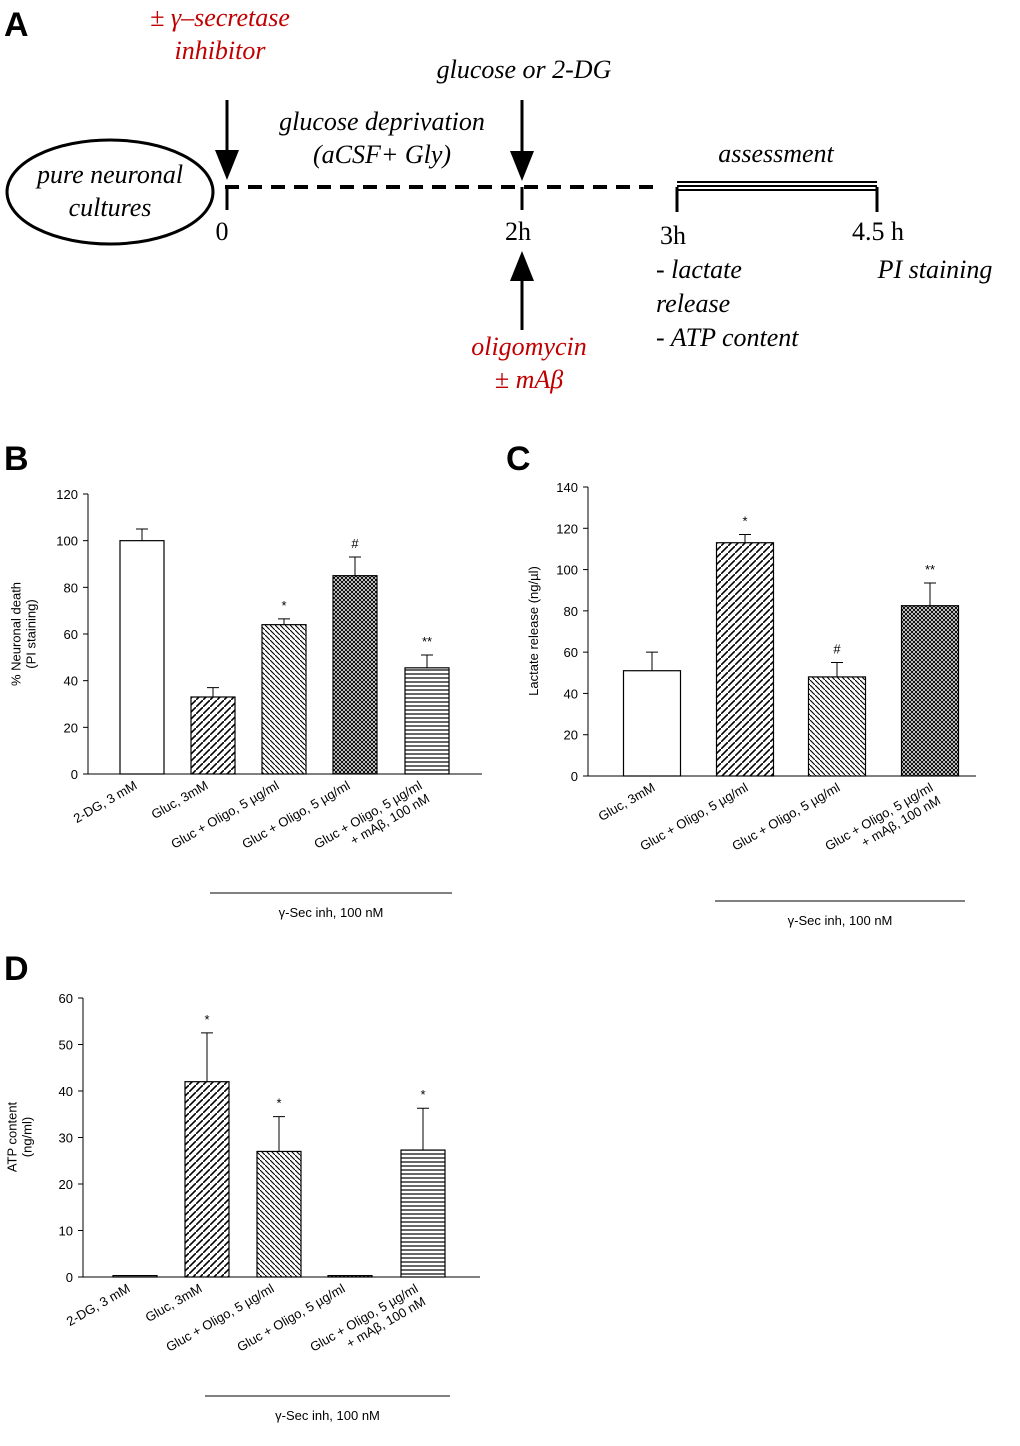  Describe the element at coordinates (533, 631) in the screenshot. I see `y-axis-label: Lactate release (ng/µl)` at that location.